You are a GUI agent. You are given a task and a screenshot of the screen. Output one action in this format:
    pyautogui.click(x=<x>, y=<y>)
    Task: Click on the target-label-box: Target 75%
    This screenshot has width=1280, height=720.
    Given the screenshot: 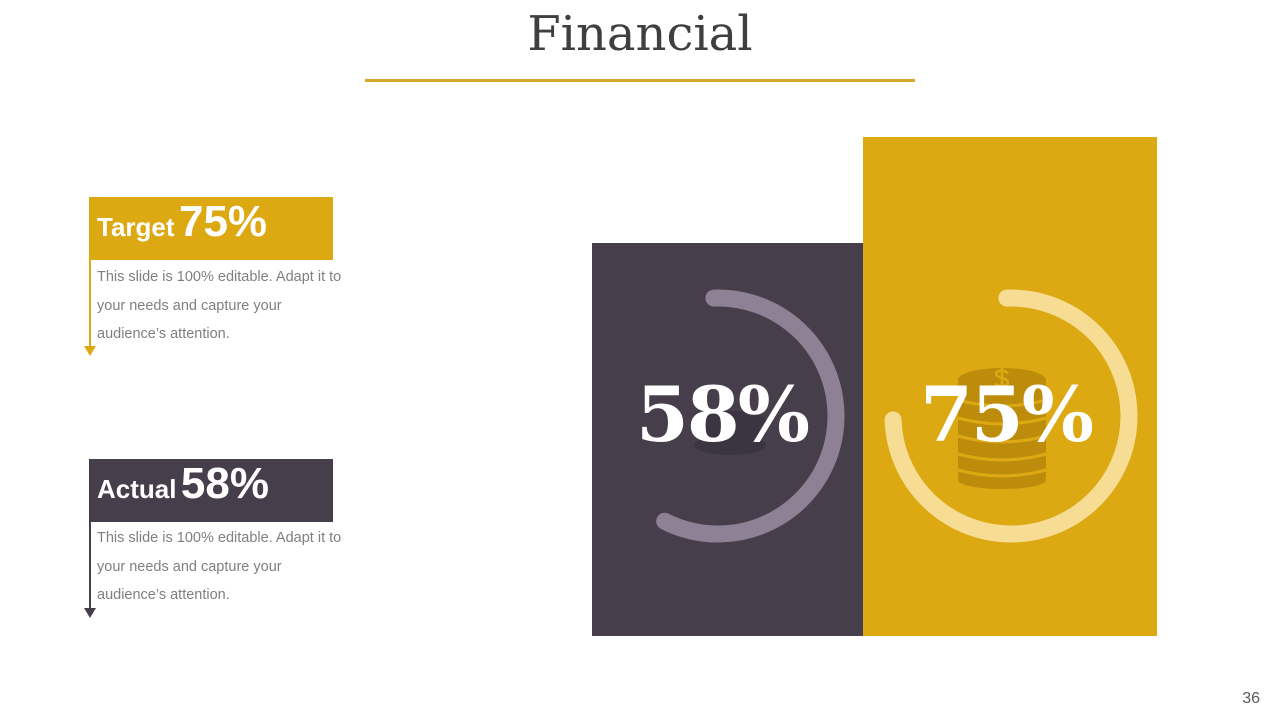 What is the action you would take?
    pyautogui.click(x=211, y=228)
    